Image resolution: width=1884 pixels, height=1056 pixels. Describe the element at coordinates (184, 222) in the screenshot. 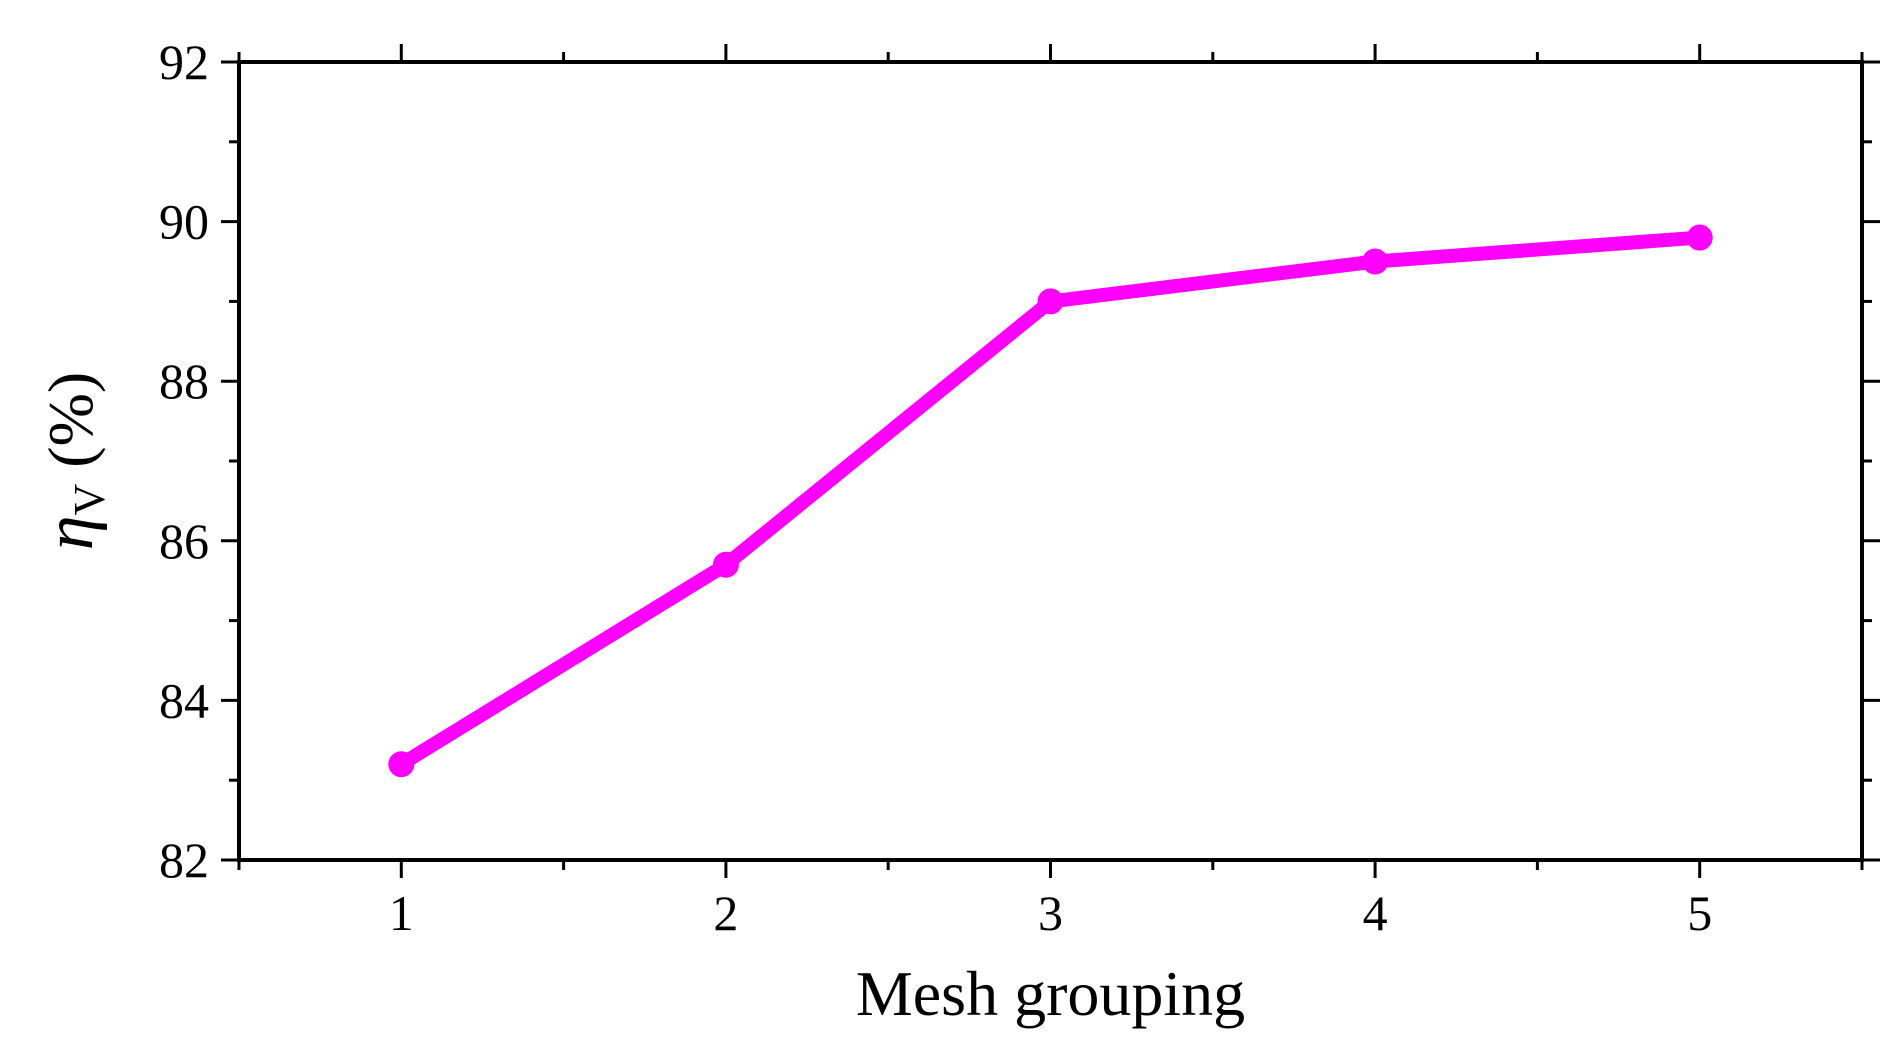

I see `y-tick-label: 90` at that location.